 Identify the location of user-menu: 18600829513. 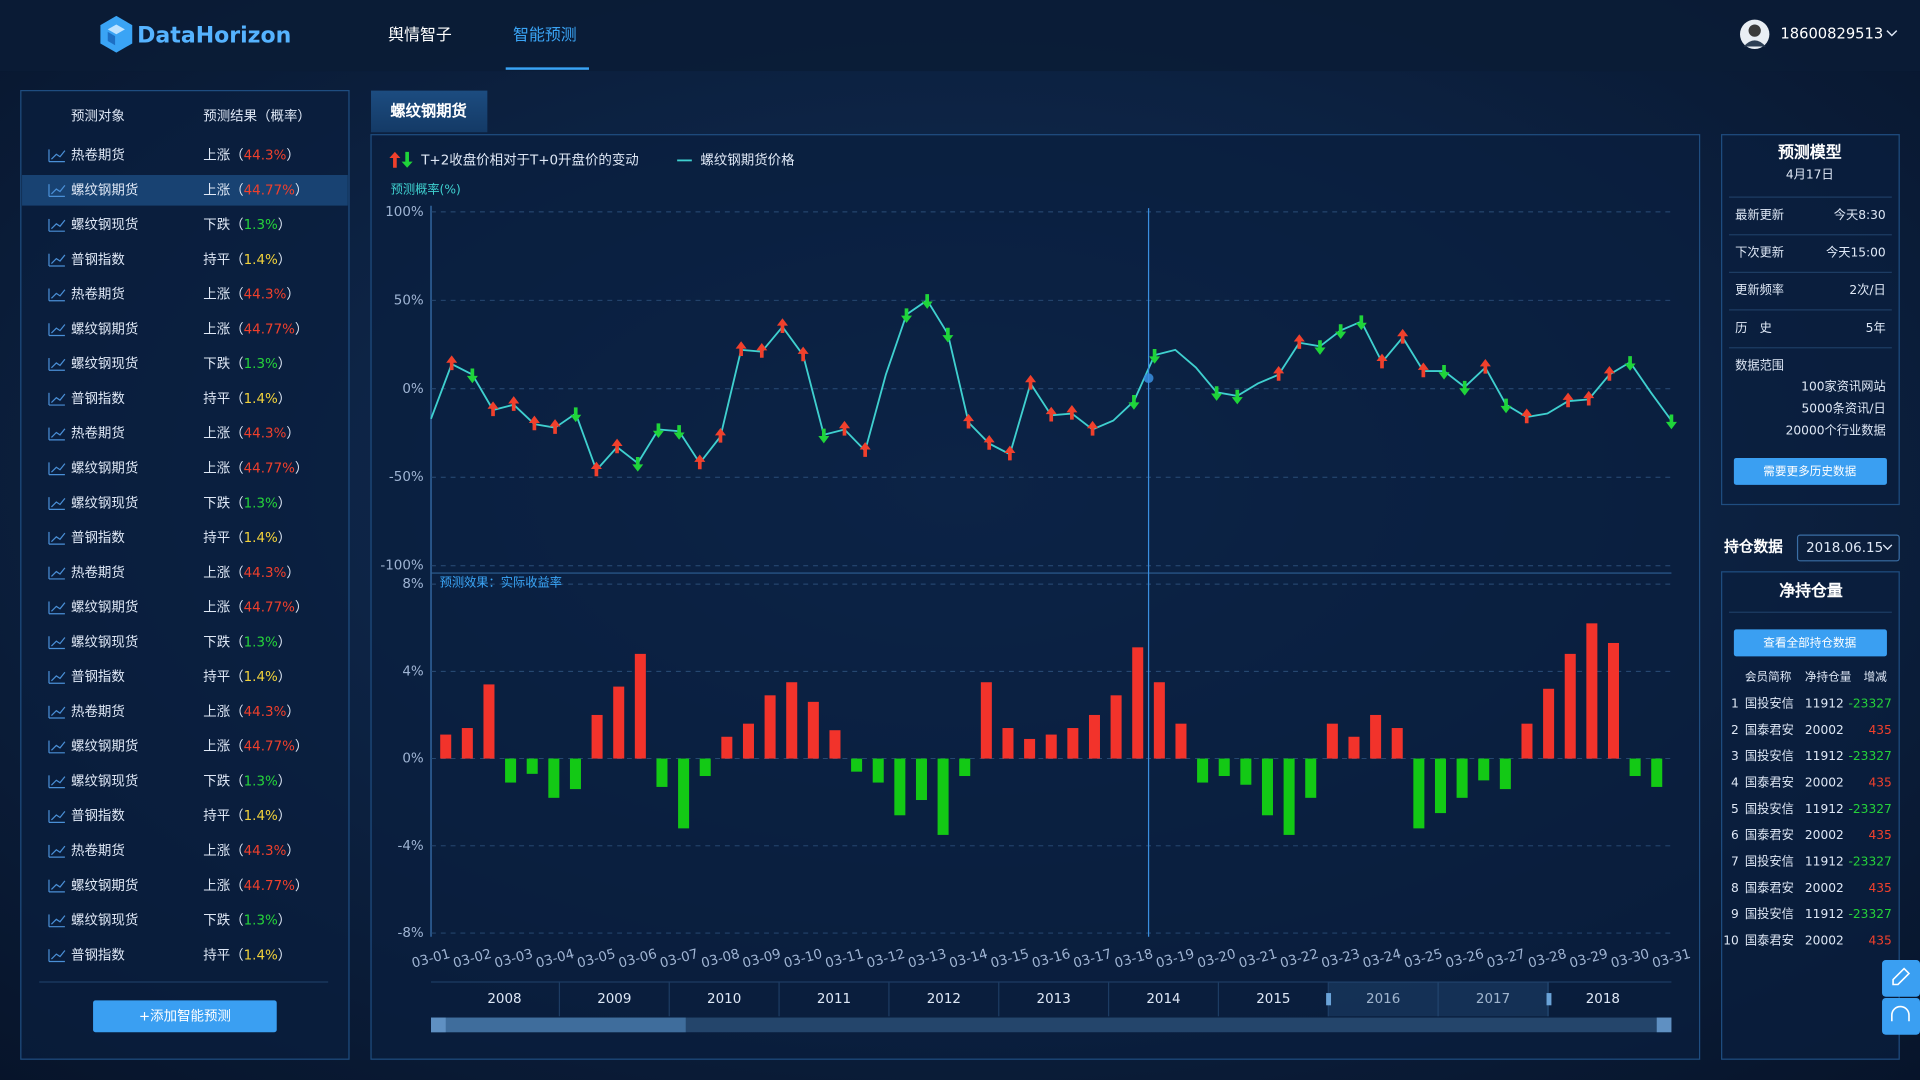
(1819, 34).